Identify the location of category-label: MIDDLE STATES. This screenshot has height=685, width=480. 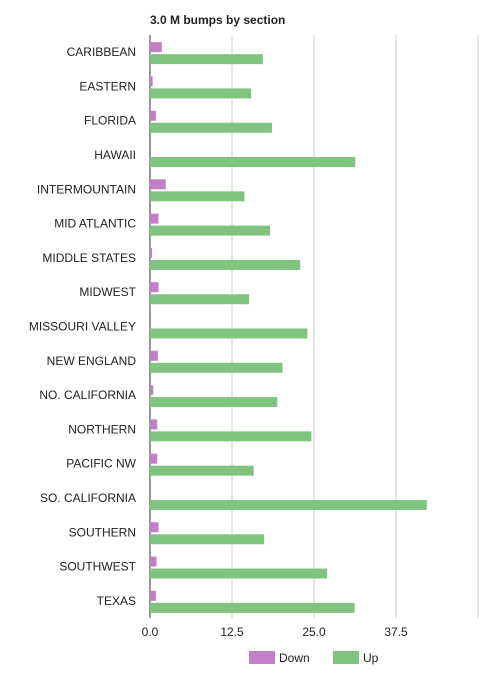
(89, 258).